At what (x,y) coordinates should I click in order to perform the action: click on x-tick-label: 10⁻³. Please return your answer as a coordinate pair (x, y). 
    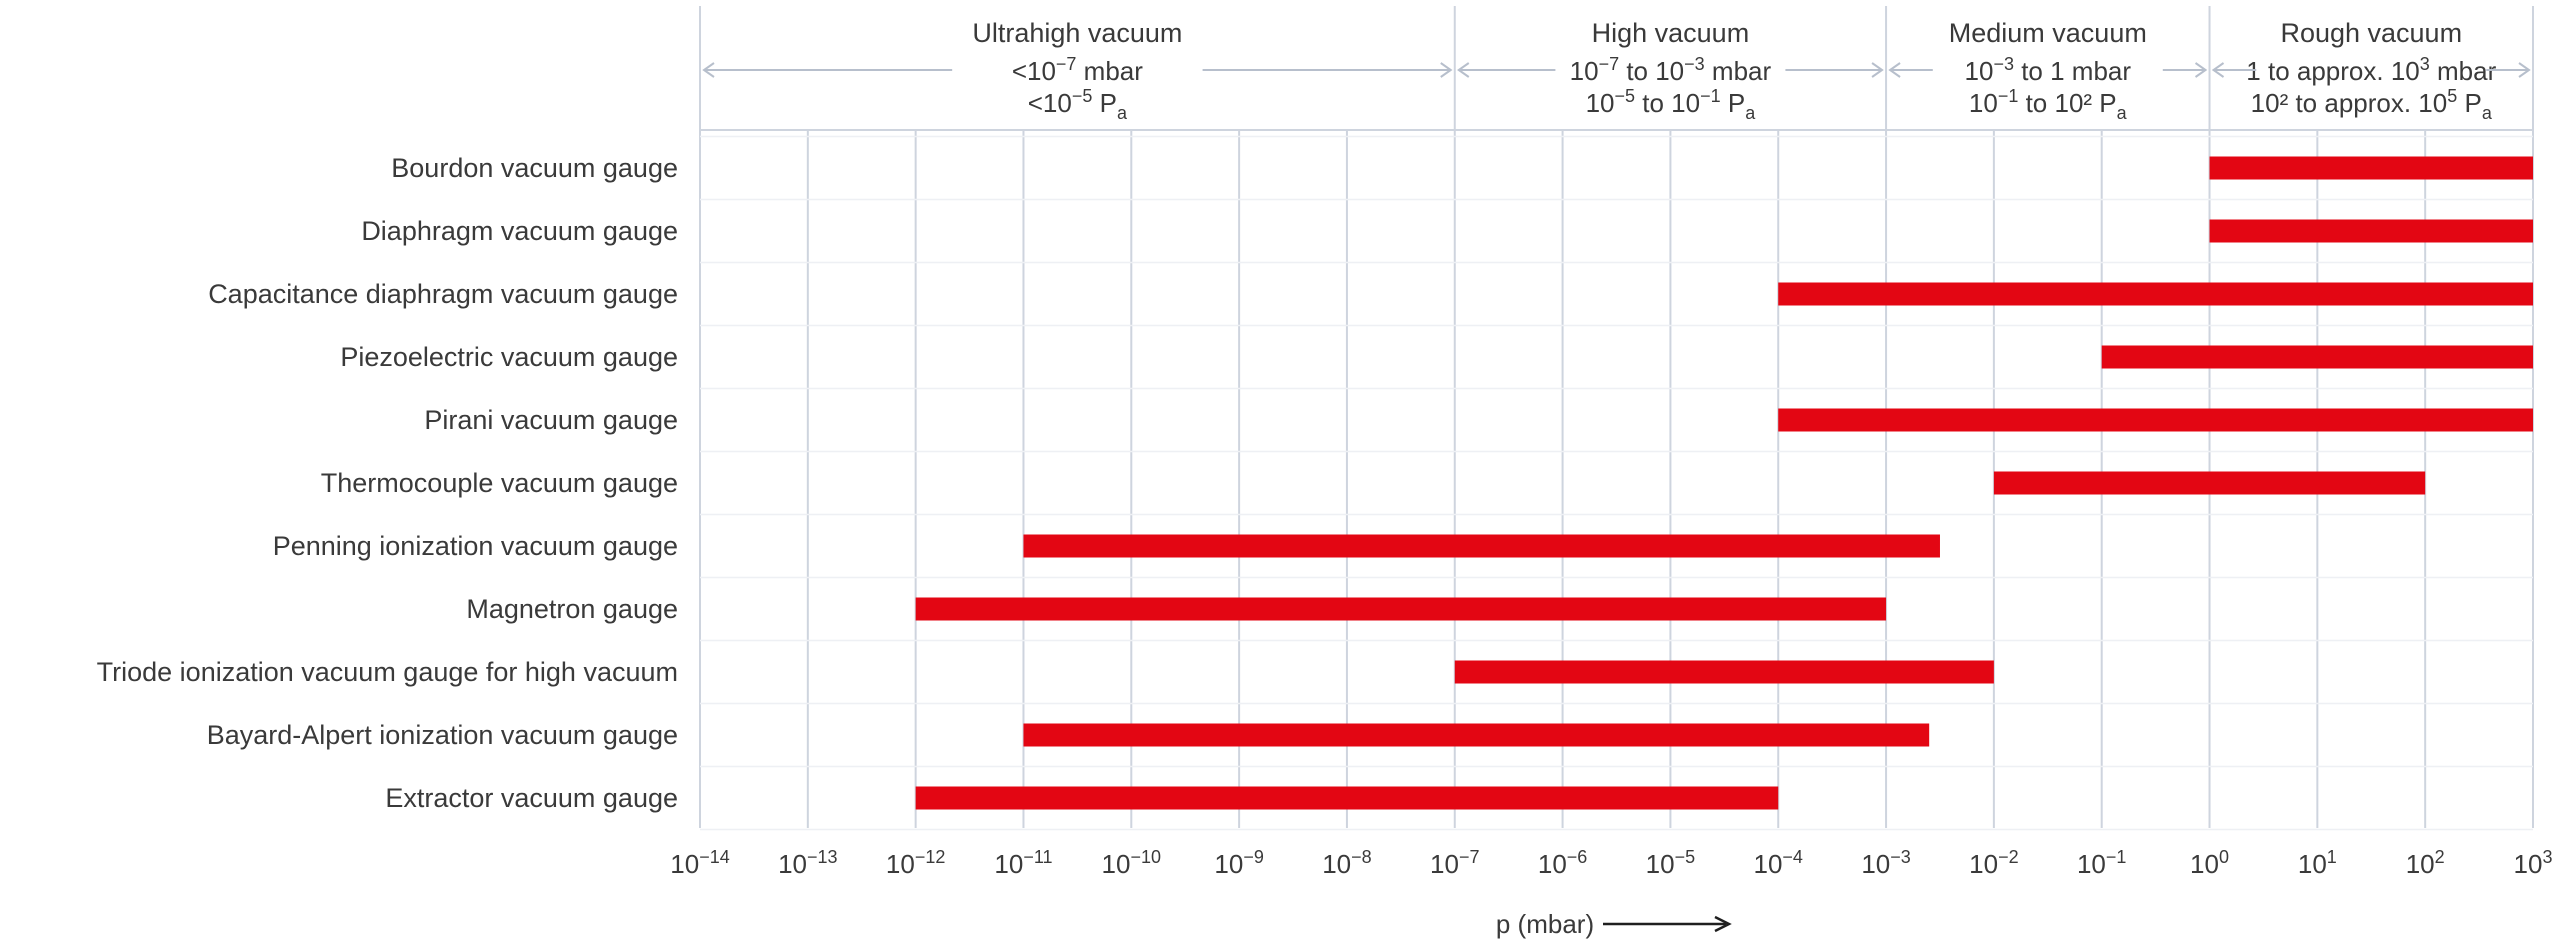
    Looking at the image, I should click on (1885, 863).